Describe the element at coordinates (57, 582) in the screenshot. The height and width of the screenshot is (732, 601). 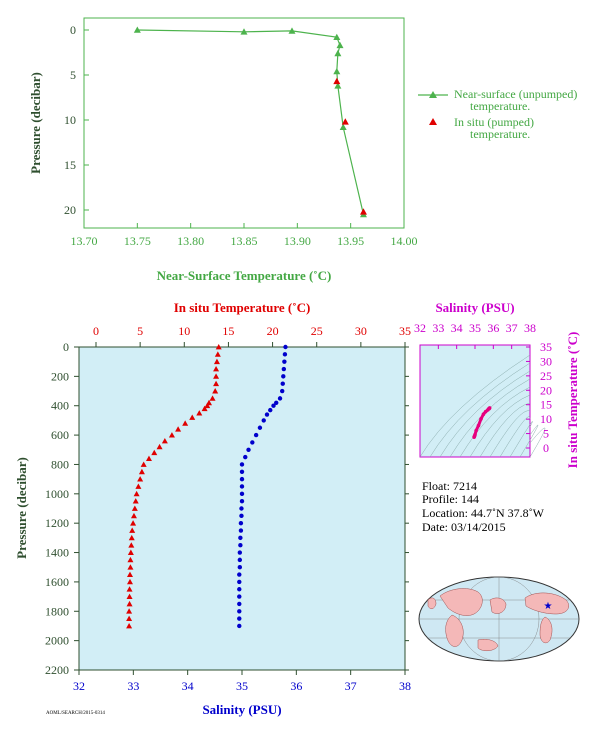
I see `pressure-tick-label: 1600` at that location.